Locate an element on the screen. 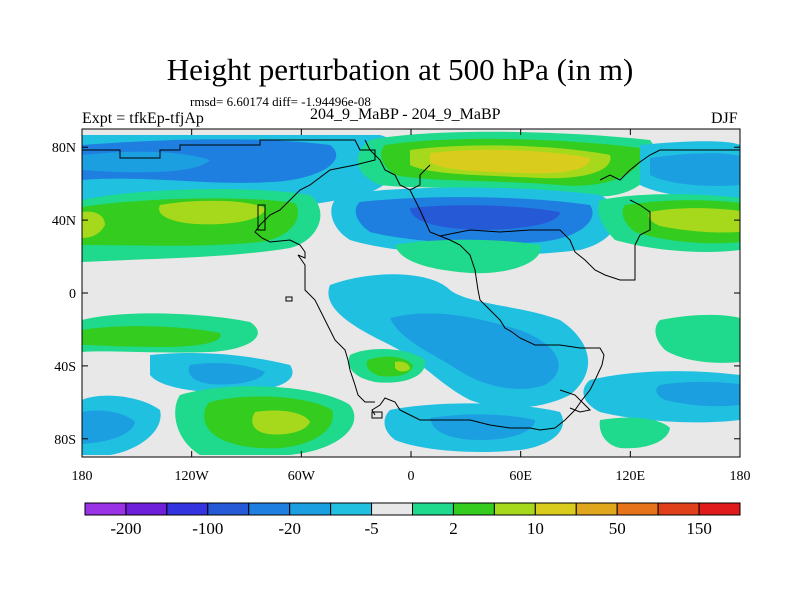 The image size is (800, 600). coastline-north-america is located at coordinates (229, 199).